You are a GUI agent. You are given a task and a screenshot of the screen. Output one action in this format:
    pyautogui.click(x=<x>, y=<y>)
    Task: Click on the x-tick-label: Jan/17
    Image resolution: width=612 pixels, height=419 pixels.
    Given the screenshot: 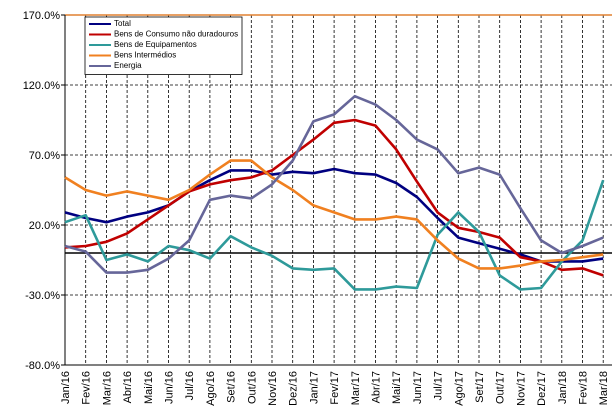 What is the action you would take?
    pyautogui.click(x=314, y=387)
    